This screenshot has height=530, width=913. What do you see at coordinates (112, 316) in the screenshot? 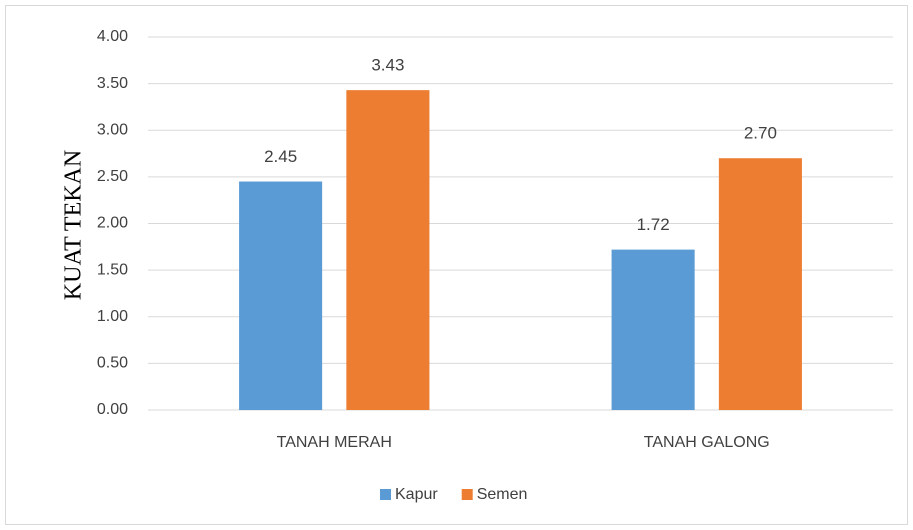
I see `y-tick-label: 1.00` at bounding box center [112, 316].